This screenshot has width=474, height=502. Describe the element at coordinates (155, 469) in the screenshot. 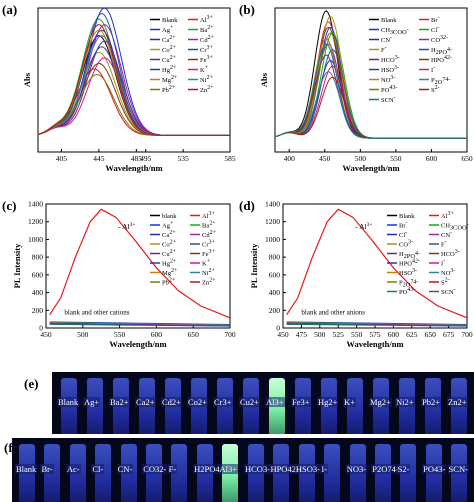

I see `vial-label: CO32-` at that location.